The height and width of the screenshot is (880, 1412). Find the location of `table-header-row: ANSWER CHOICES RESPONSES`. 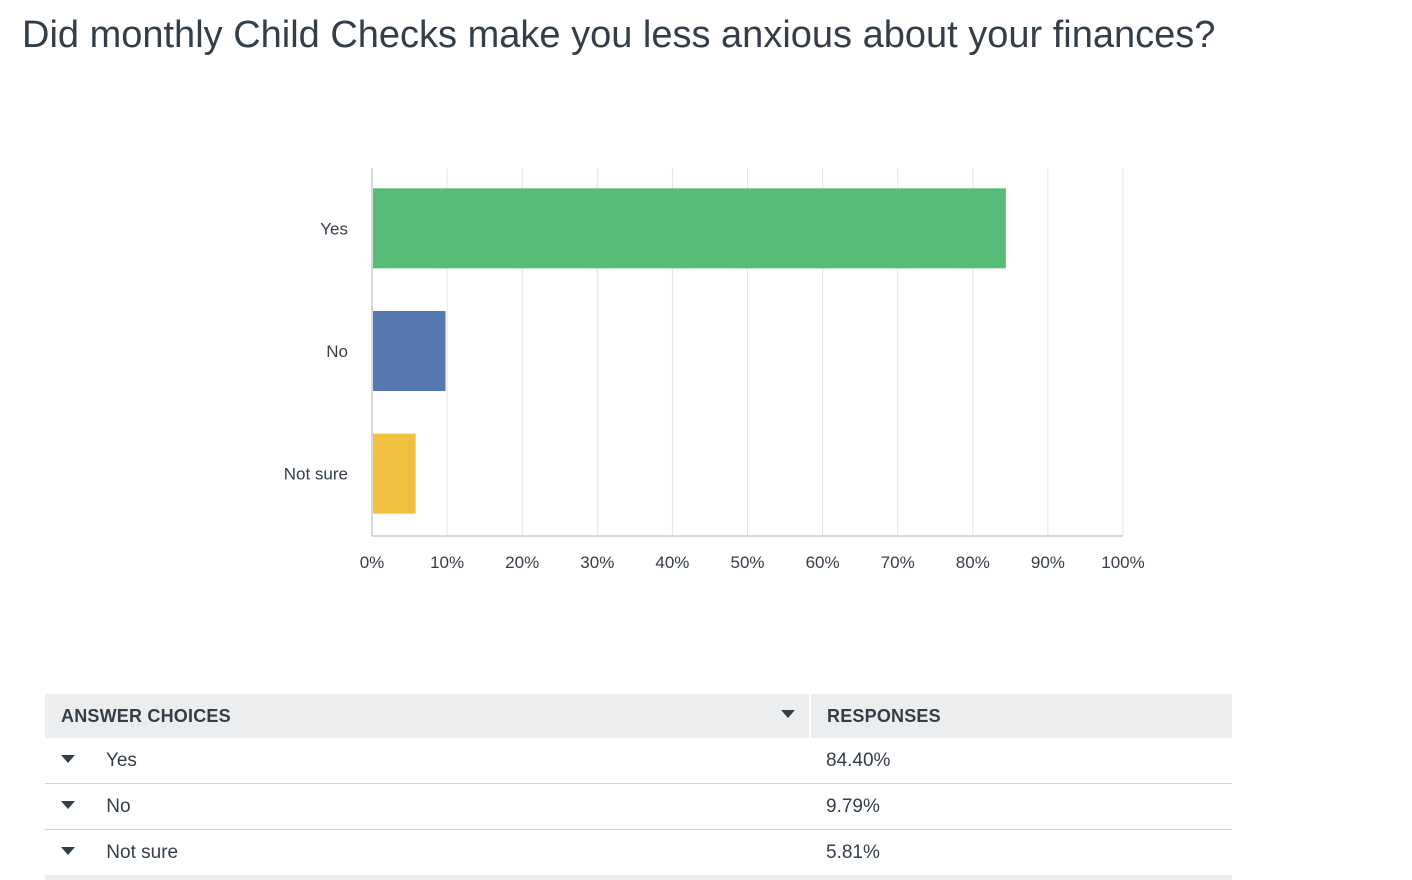

table-header-row: ANSWER CHOICES RESPONSES is located at coordinates (638, 716).